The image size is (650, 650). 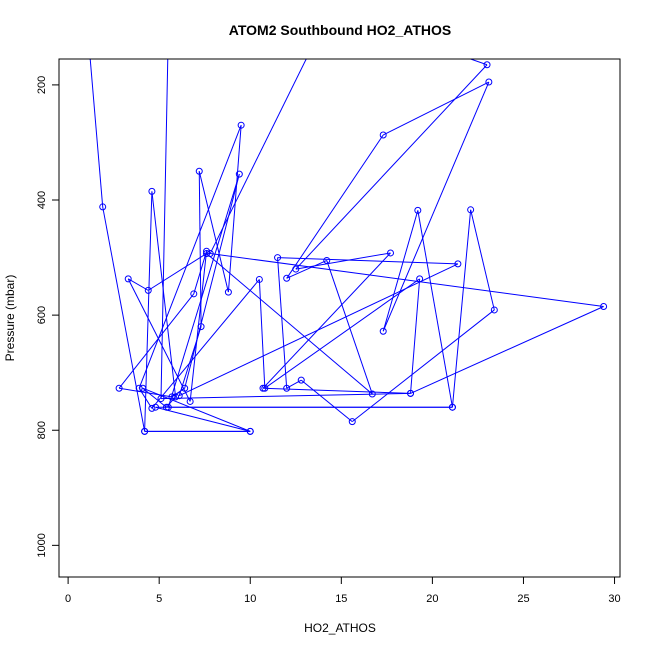 What do you see at coordinates (343, 590) in the screenshot?
I see `x-axis: 0 5 10 15 20 25 30` at bounding box center [343, 590].